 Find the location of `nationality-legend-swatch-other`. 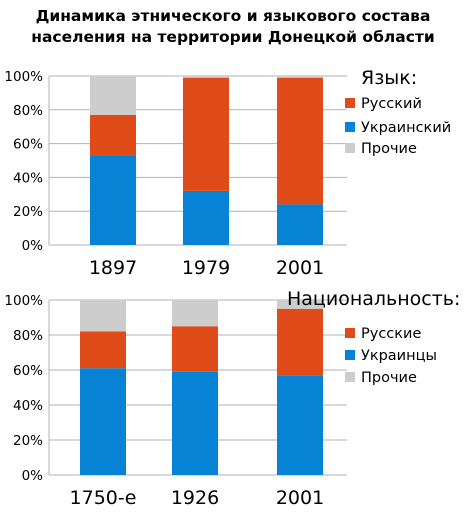

nationality-legend-swatch-other is located at coordinates (350, 377).